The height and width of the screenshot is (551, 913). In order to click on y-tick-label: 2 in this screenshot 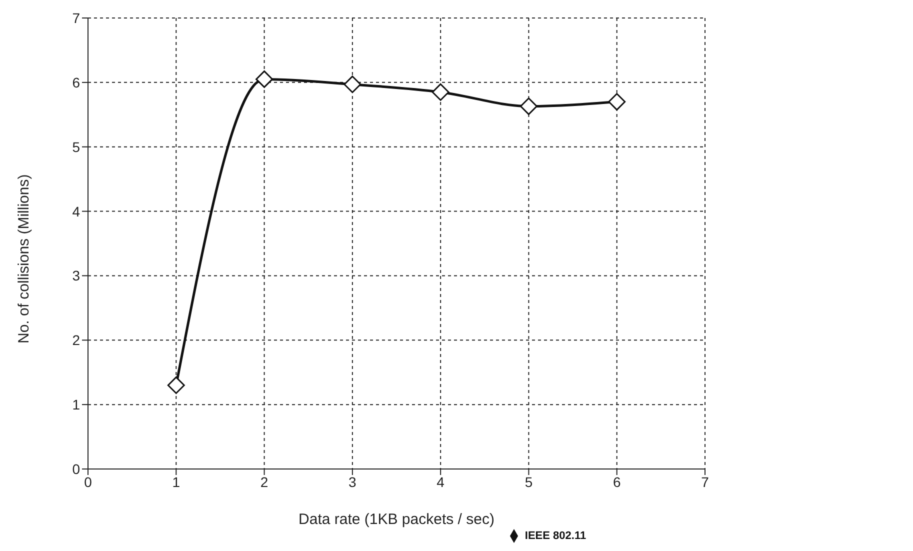, I will do `click(76, 340)`.